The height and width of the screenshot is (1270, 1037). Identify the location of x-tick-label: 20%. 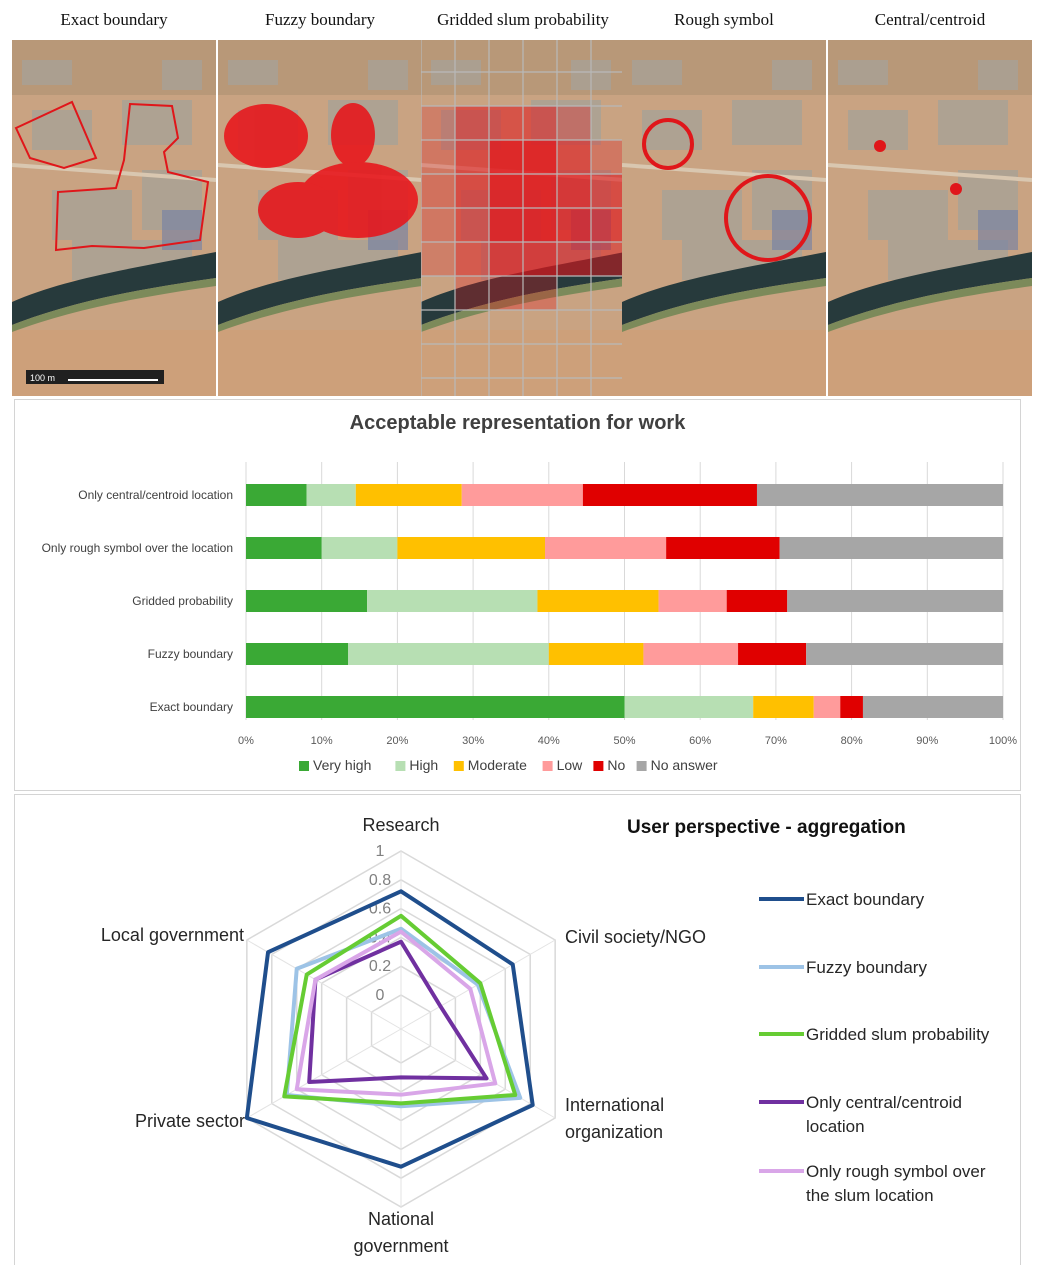
(397, 741).